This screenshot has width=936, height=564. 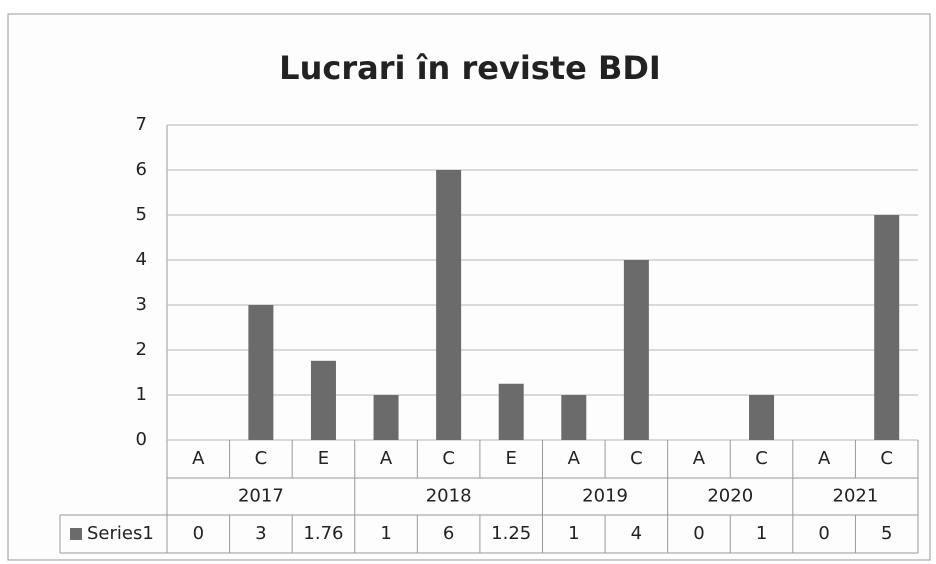 I want to click on chart-title: Lucrari în reviste BDI, so click(x=470, y=68).